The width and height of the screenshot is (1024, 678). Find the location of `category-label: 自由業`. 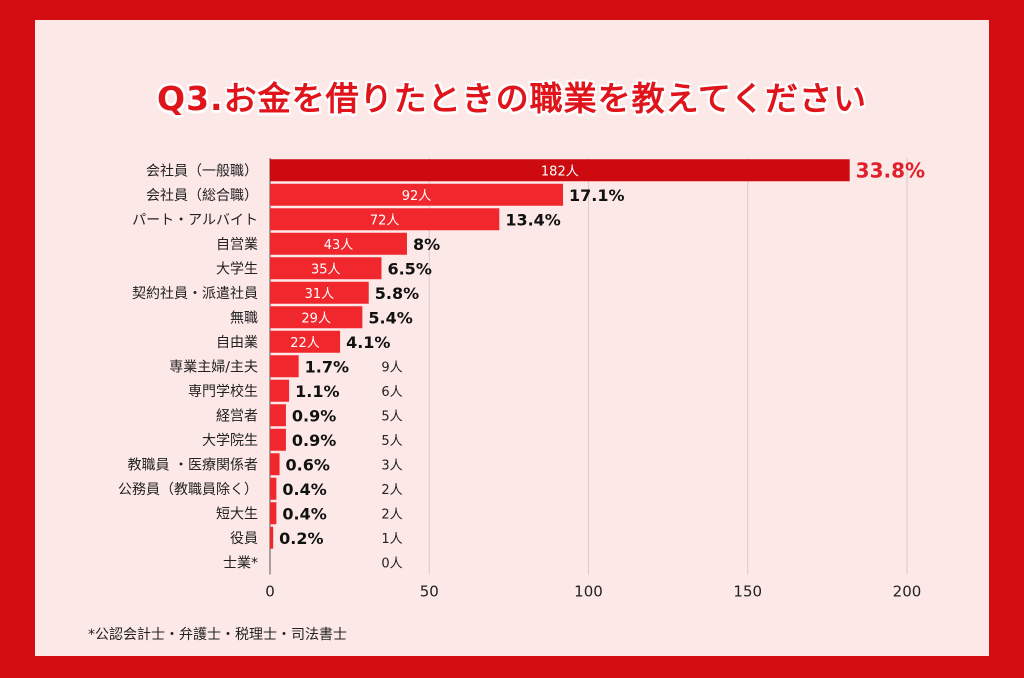

category-label: 自由業 is located at coordinates (237, 343).